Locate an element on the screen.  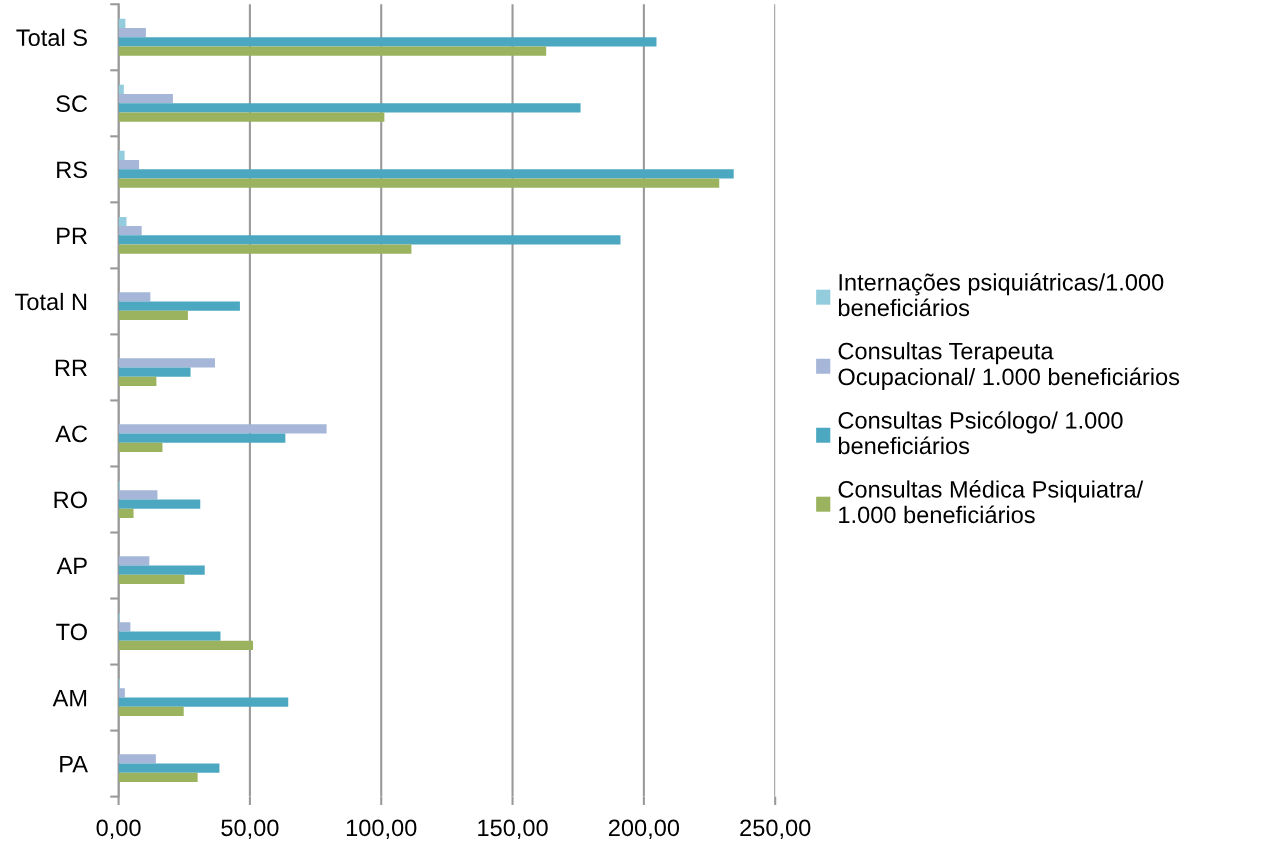
legend-label: Consultas Terapeuta Ocupacional/ 1.000 beneficiários is located at coordinates (1009, 366).